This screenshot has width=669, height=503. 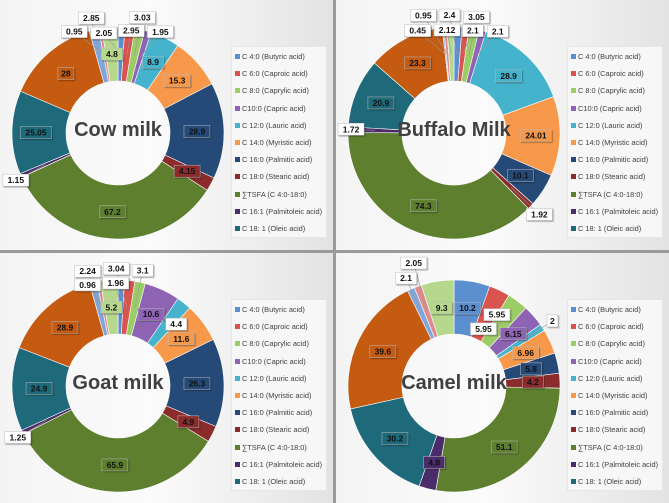 What do you see at coordinates (187, 171) in the screenshot?
I see `data-label: 4.15` at bounding box center [187, 171].